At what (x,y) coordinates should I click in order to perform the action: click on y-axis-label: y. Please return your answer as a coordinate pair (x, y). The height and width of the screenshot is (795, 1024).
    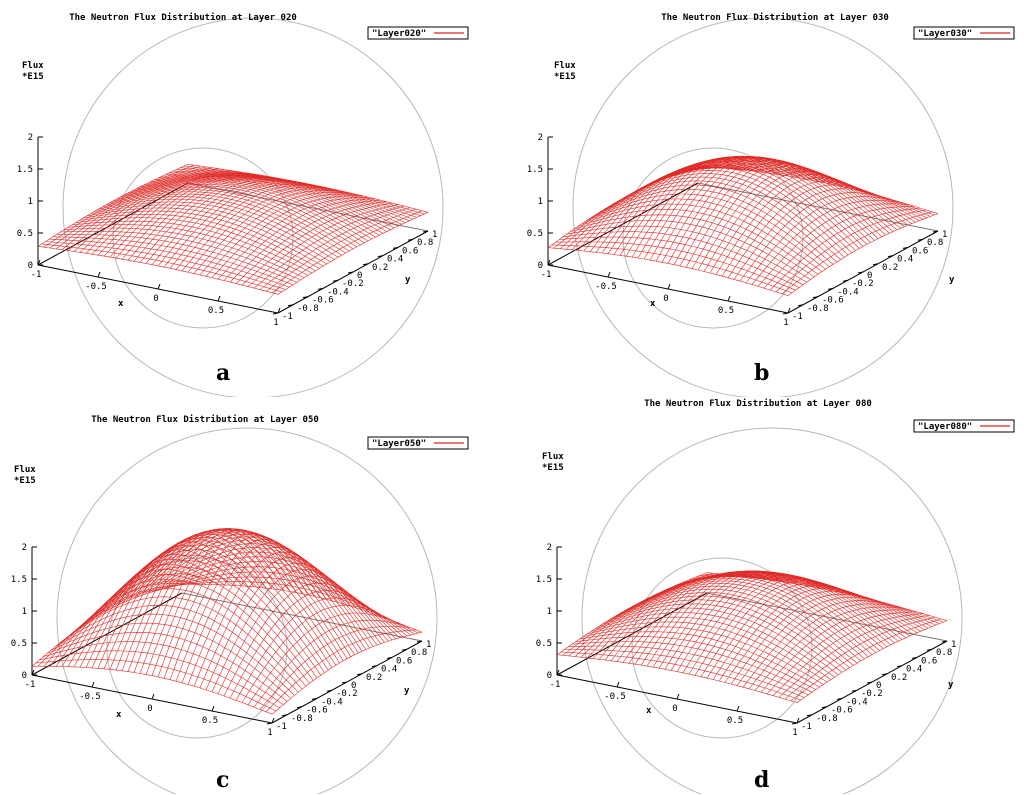
    Looking at the image, I should click on (951, 685).